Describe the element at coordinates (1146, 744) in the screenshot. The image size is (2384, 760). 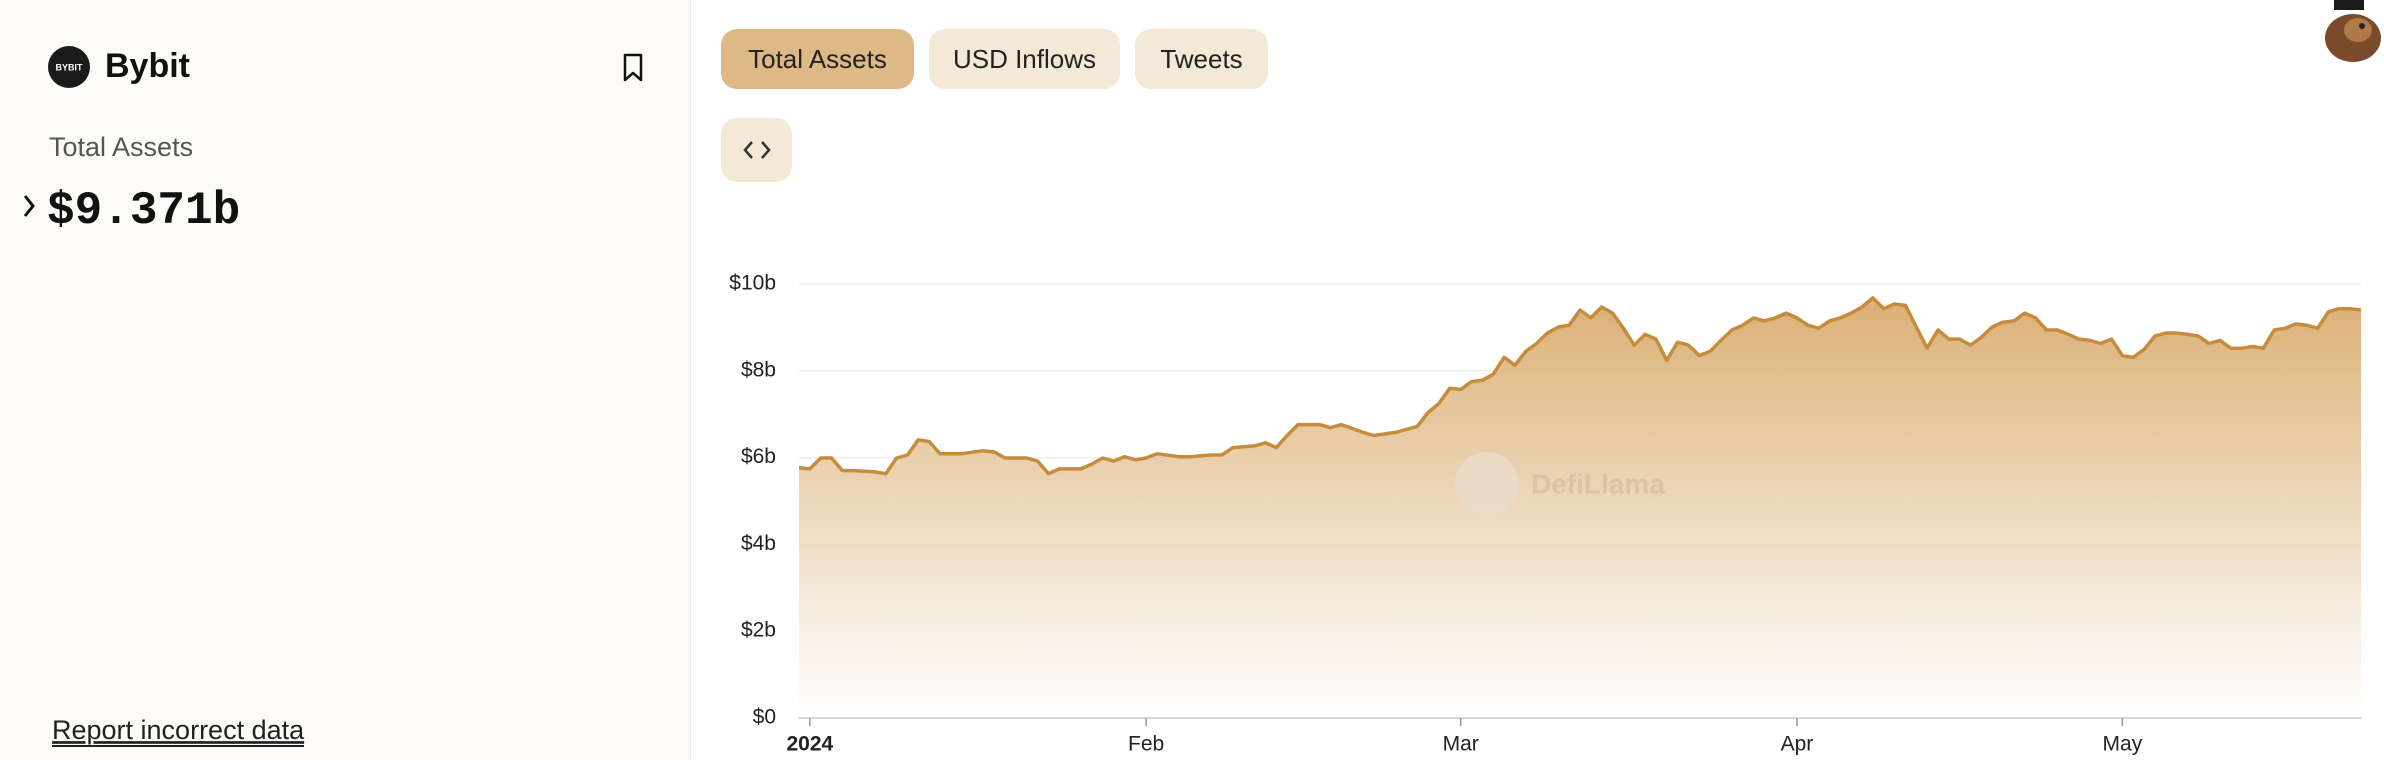
I see `x-tick-label: Feb` at that location.